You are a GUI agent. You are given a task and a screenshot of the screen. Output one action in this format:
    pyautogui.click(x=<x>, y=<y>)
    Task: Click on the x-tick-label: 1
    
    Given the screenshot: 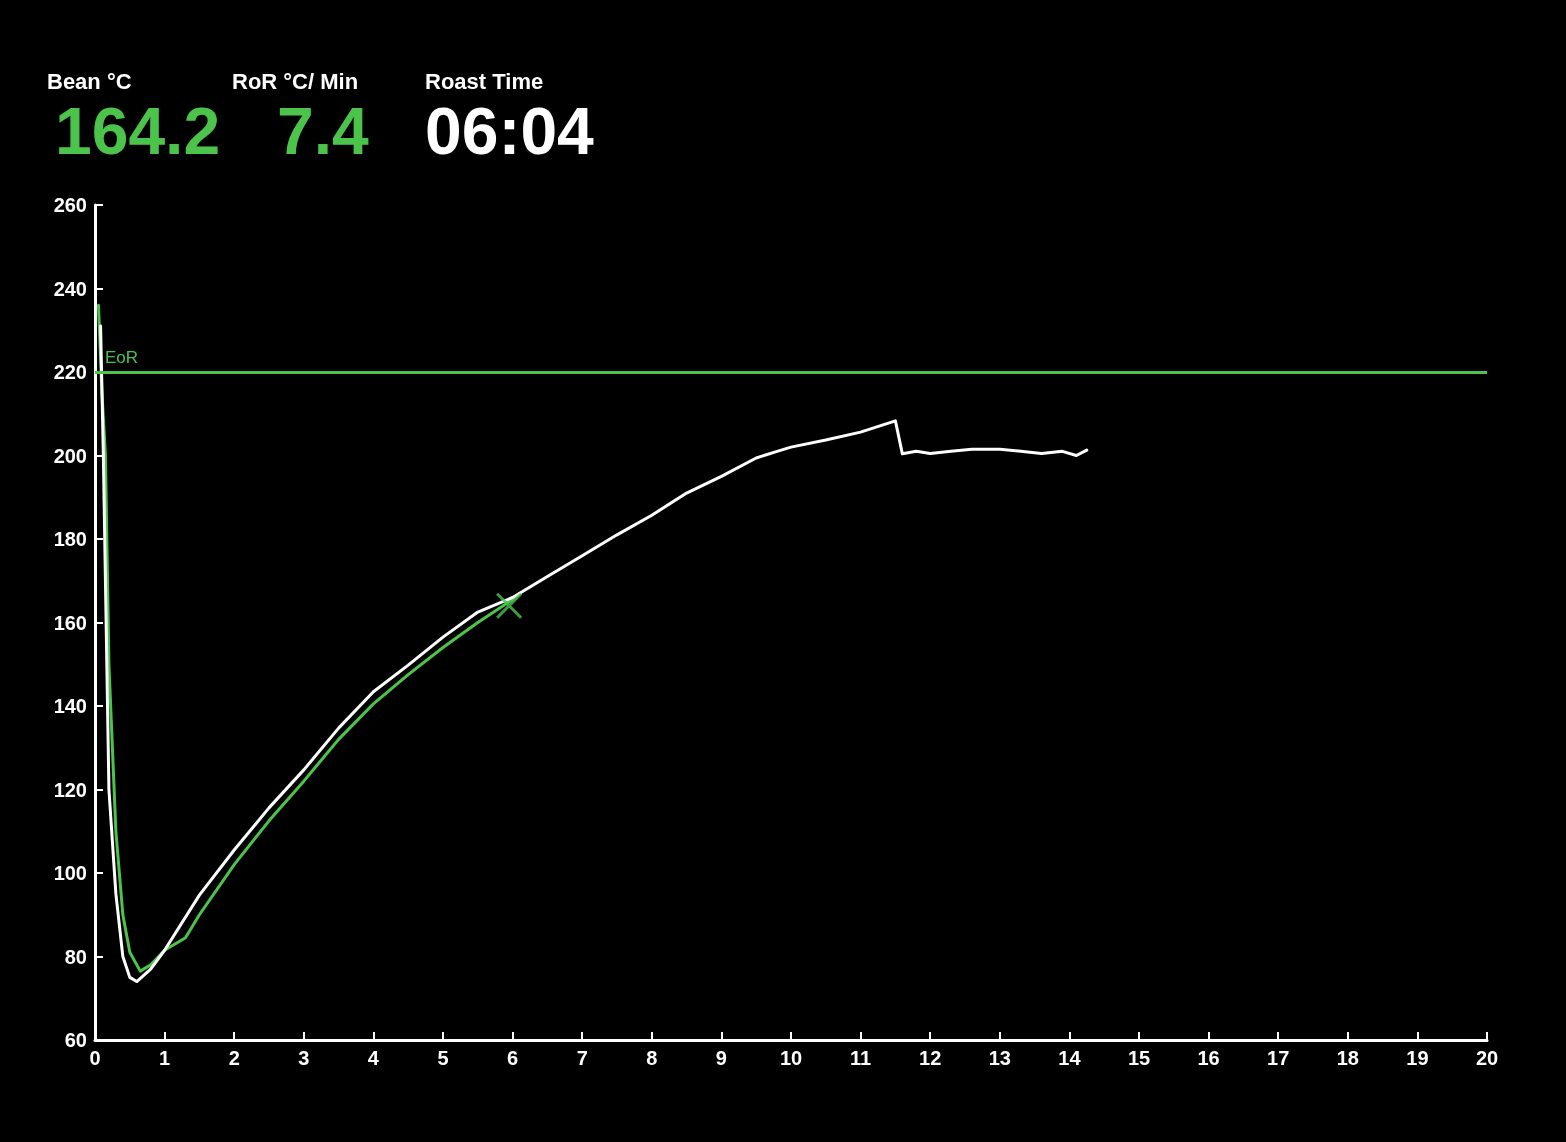 What is the action you would take?
    pyautogui.click(x=165, y=1058)
    